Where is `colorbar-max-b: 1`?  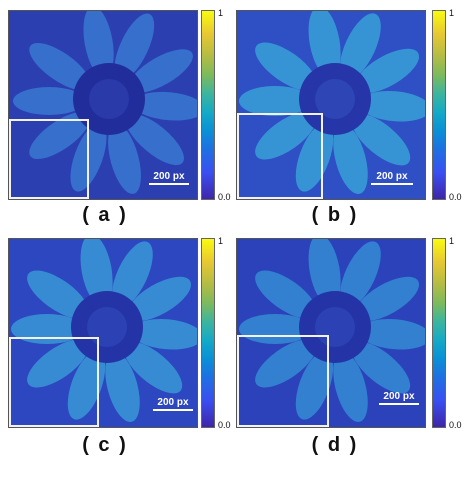 colorbar-max-b: 1 is located at coordinates (452, 13).